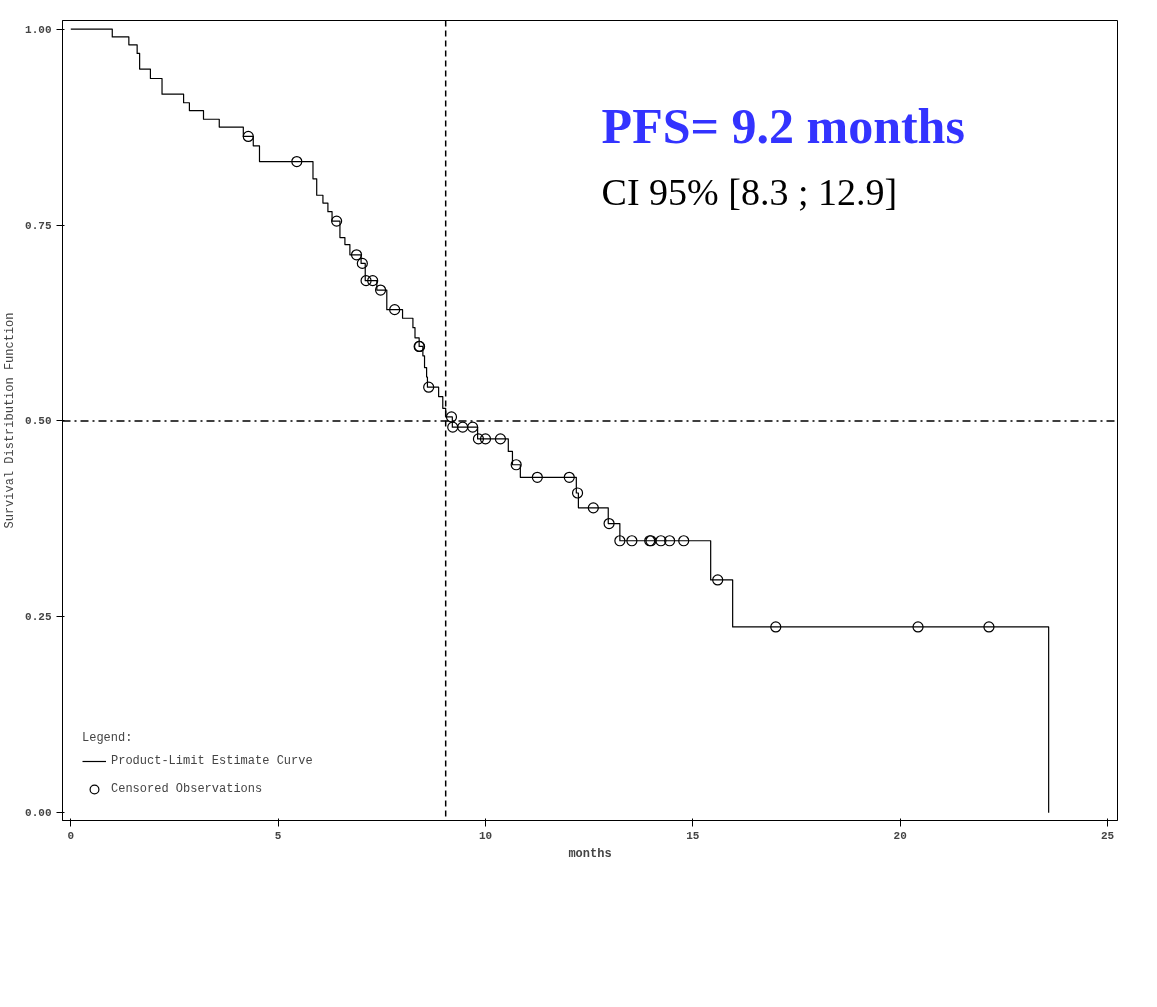  What do you see at coordinates (38, 421) in the screenshot?
I see `y-tick-label: 0.50` at bounding box center [38, 421].